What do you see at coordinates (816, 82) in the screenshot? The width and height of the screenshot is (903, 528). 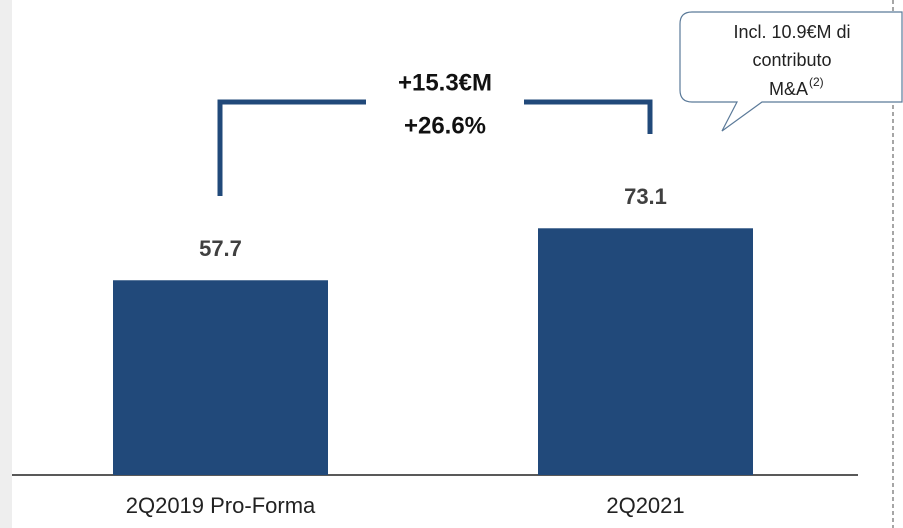 I see `callout-superscript: (2)` at bounding box center [816, 82].